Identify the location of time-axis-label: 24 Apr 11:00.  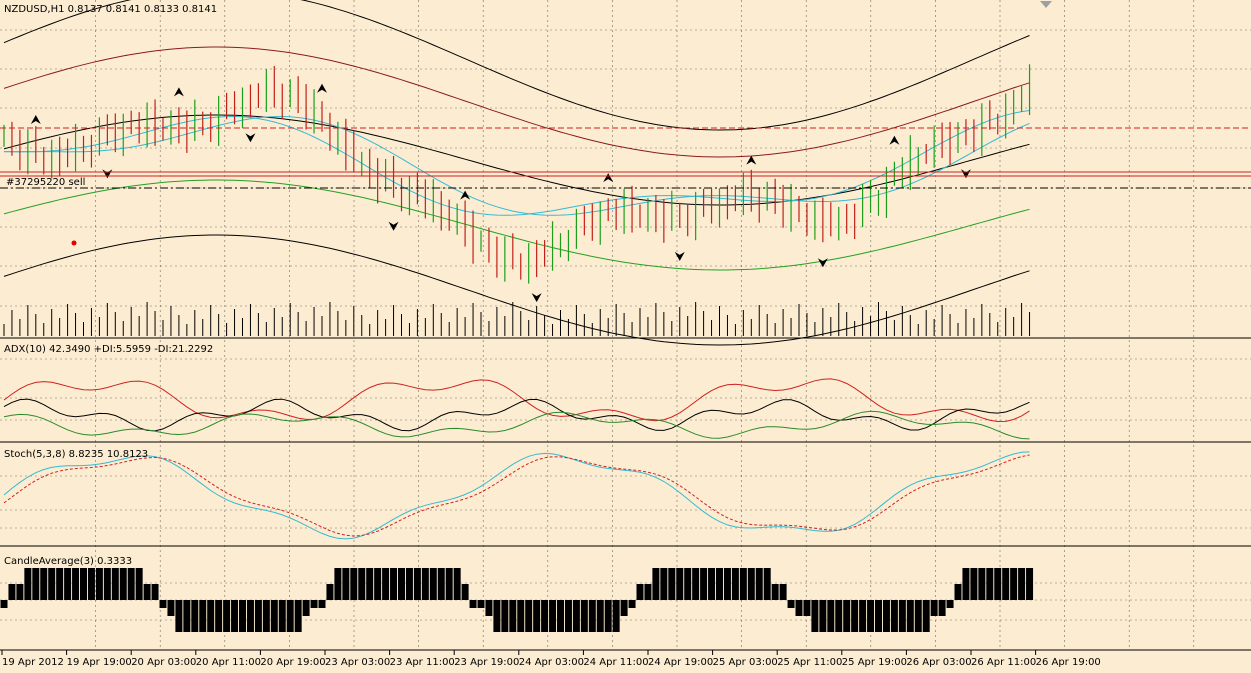
(615, 662).